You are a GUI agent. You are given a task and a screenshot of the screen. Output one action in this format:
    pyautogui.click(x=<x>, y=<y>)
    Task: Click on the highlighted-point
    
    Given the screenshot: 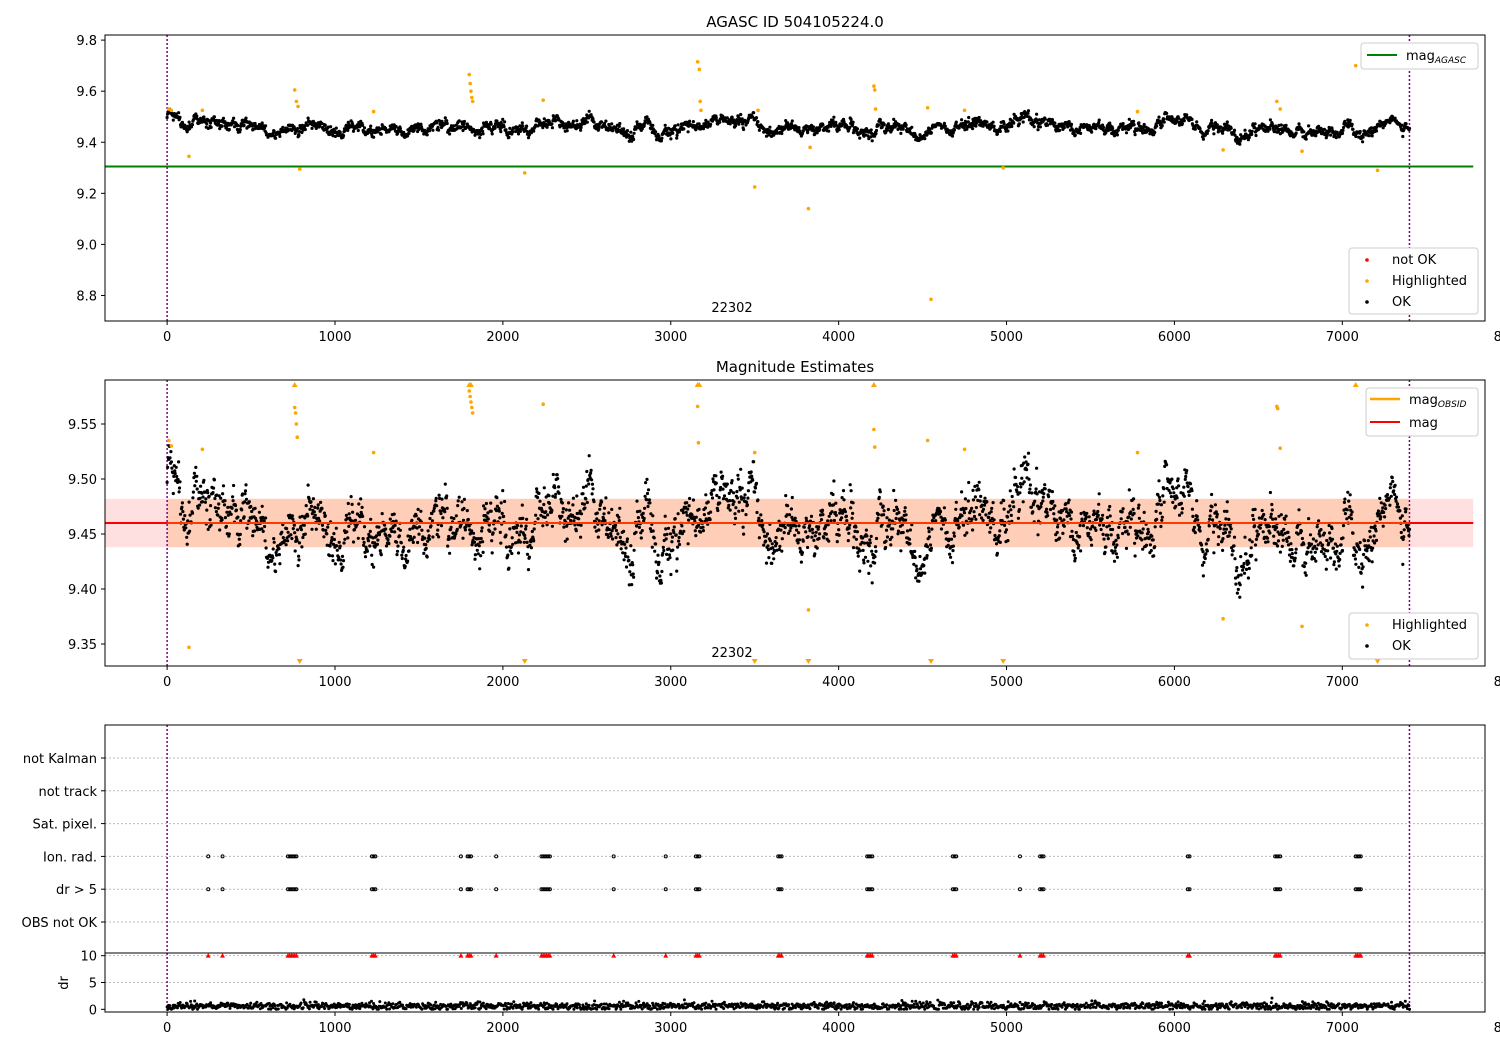 What is the action you would take?
    pyautogui.click(x=754, y=187)
    